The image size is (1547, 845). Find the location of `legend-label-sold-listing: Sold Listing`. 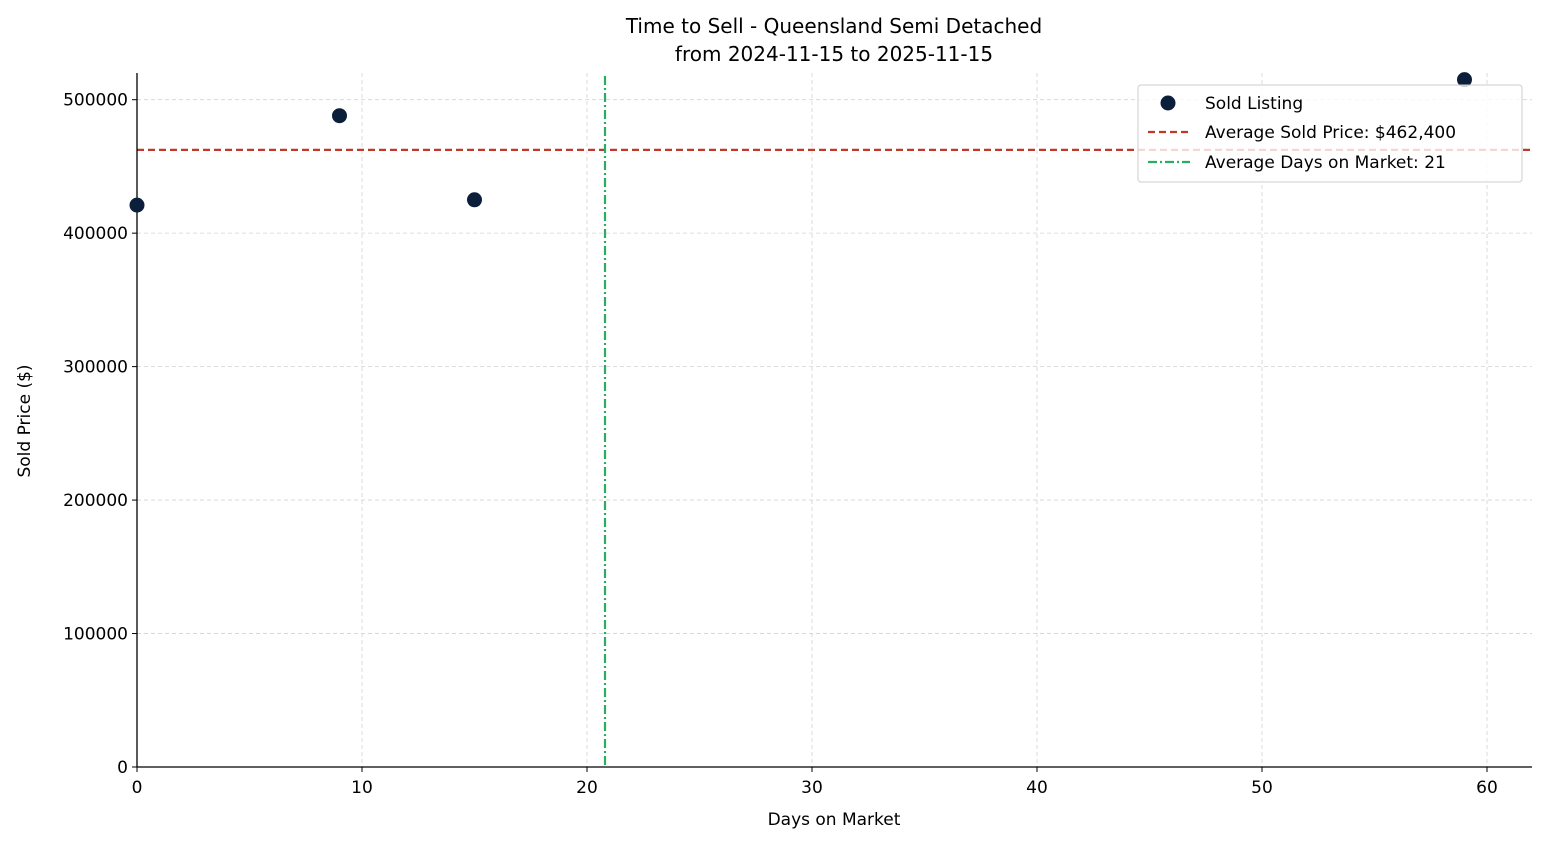

legend-label-sold-listing: Sold Listing is located at coordinates (1254, 104).